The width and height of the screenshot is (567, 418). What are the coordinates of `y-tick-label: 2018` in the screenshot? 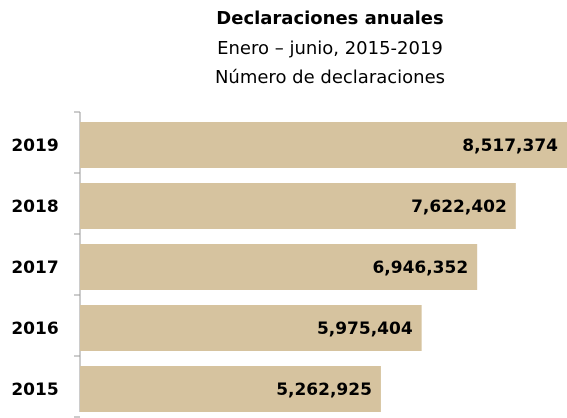 It's located at (34, 207).